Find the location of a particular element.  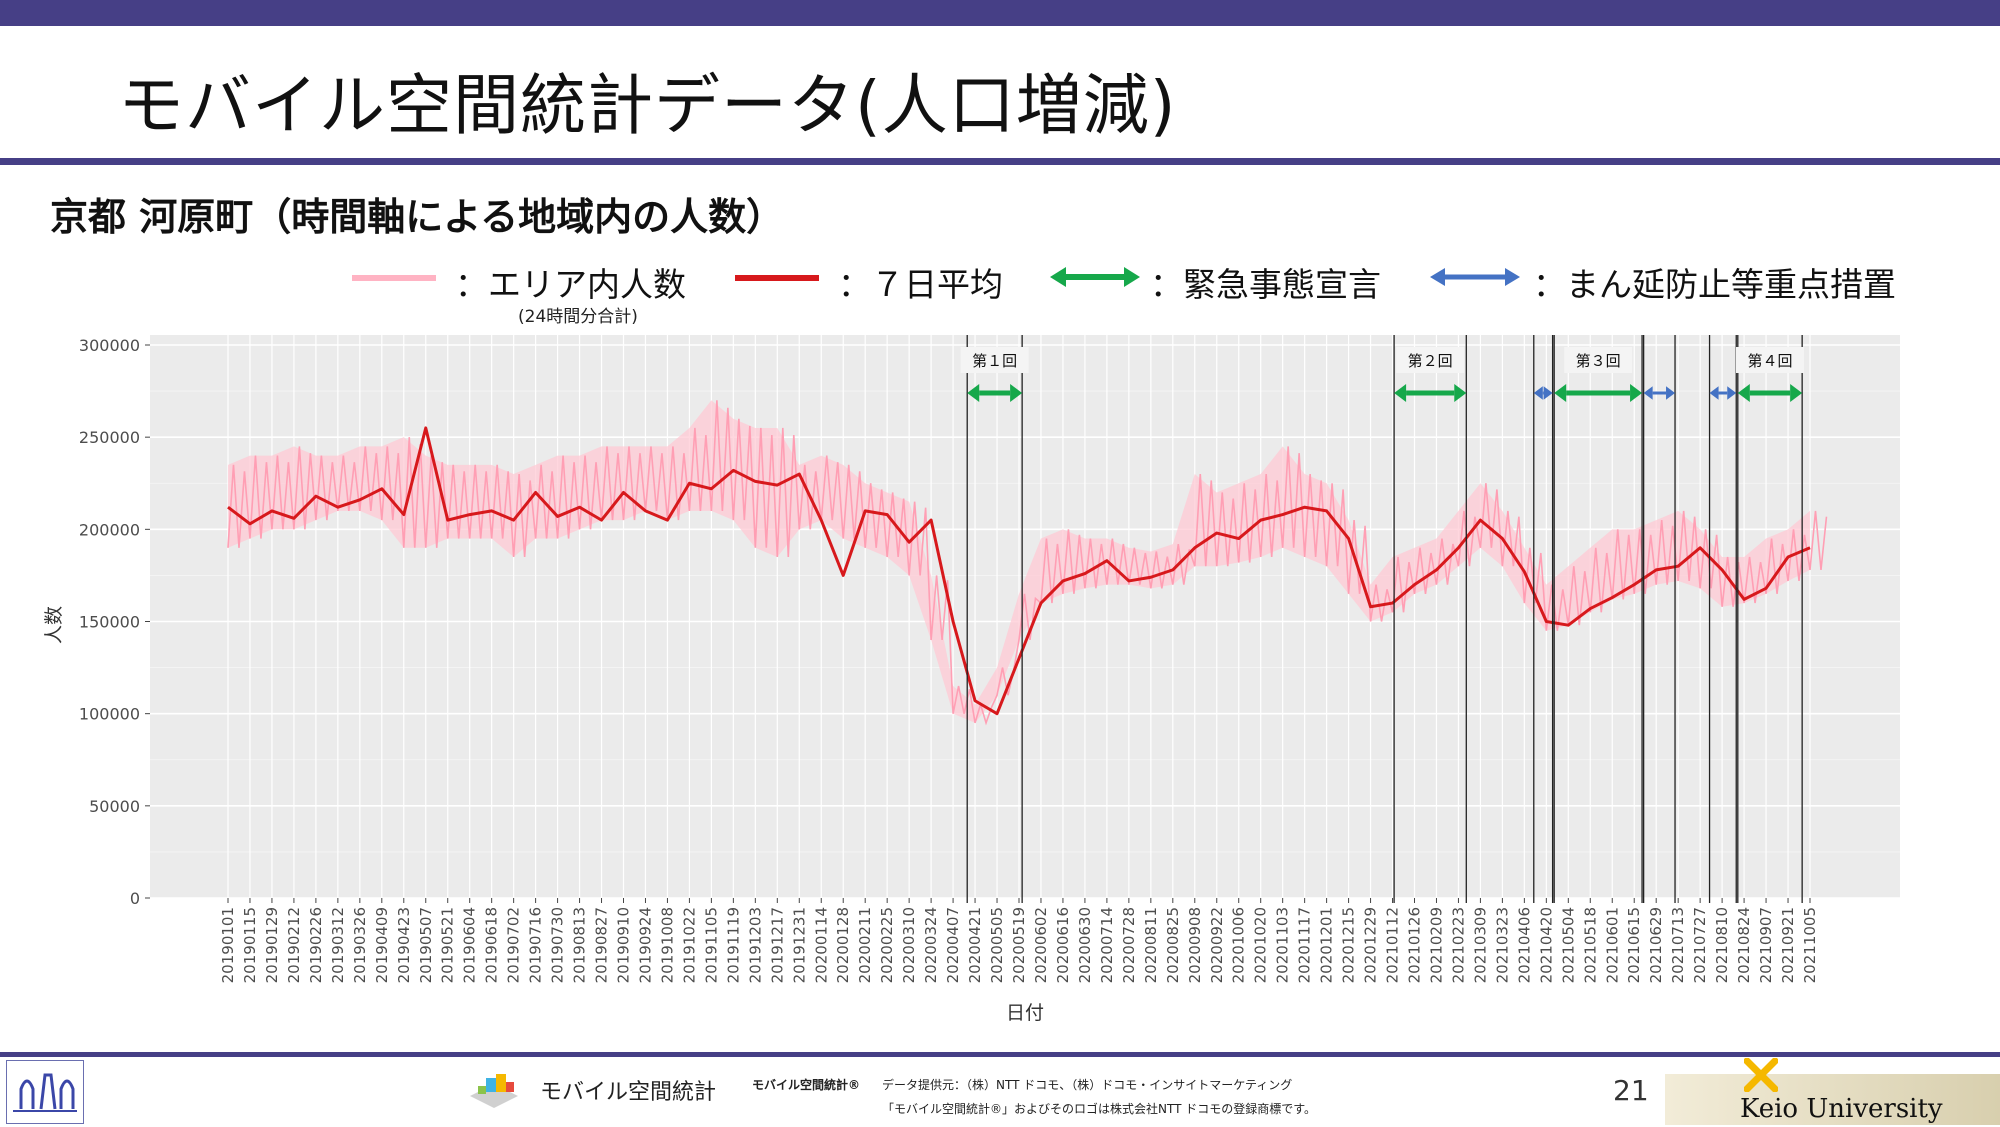

x-tick-label: 20190604 is located at coordinates (470, 945).